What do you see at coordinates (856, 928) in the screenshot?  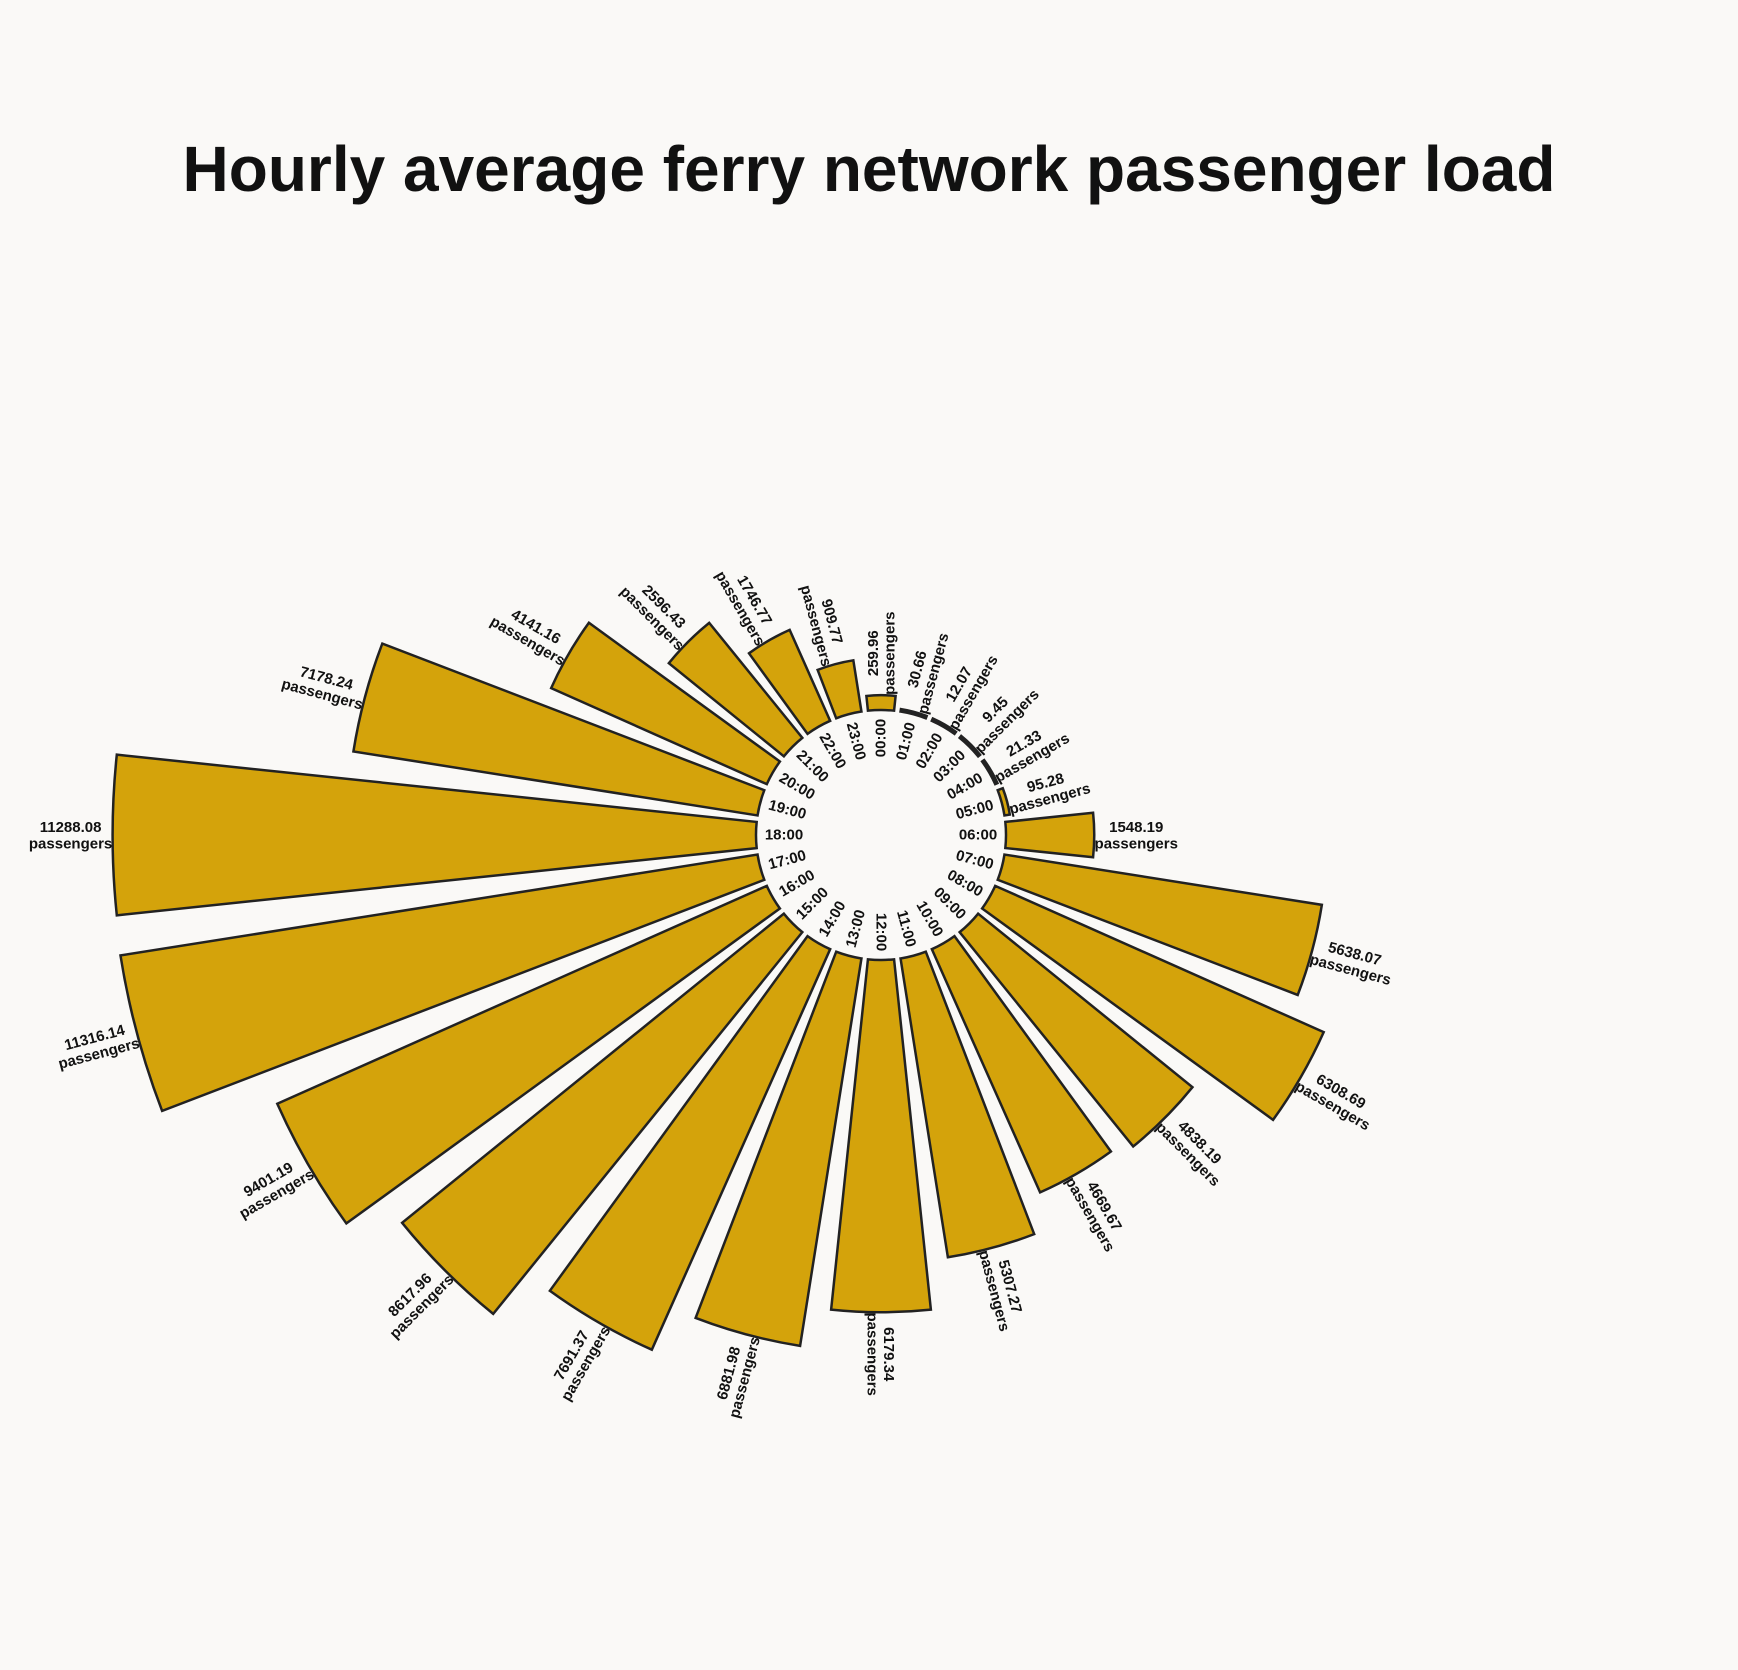 I see `hour-label: 13:00` at bounding box center [856, 928].